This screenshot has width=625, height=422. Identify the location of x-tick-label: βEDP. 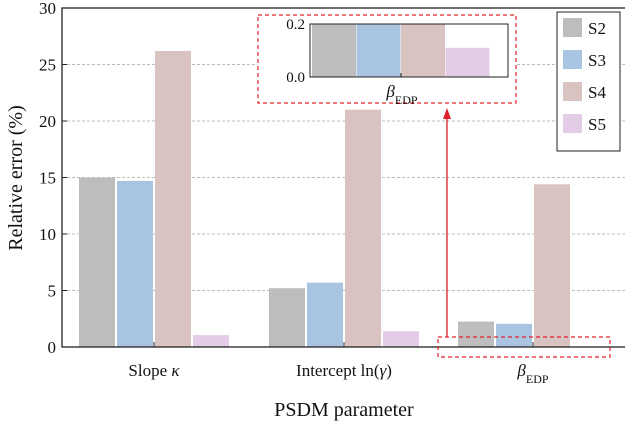
(532, 373).